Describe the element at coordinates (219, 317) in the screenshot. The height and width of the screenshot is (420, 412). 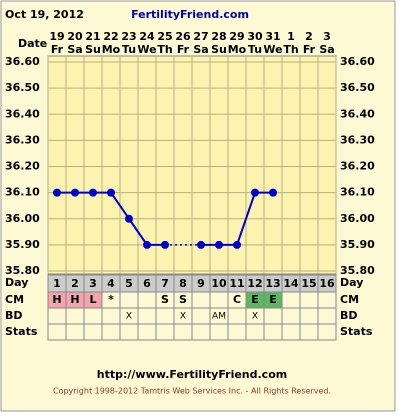
I see `bd-label: AM` at that location.